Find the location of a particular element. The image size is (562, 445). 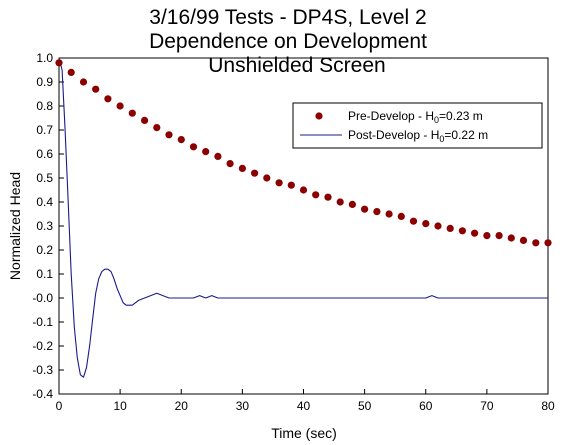

x-axis-label: Time (sec) is located at coordinates (304, 433).